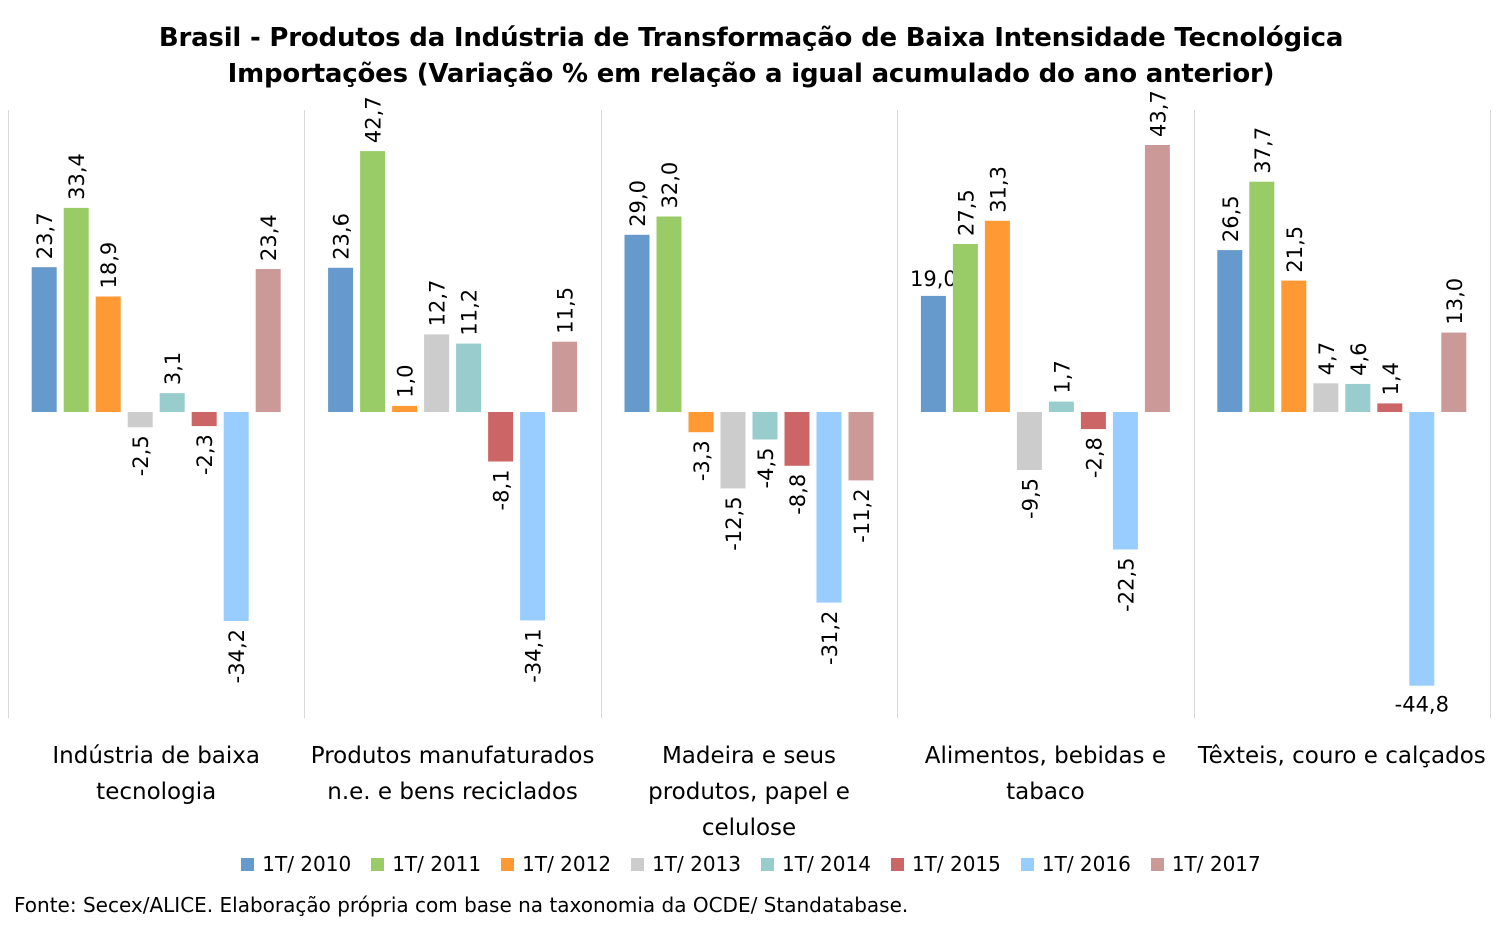 The height and width of the screenshot is (929, 1502). I want to click on category-label: Alimentos, bebidas e tabaco, so click(1045, 774).